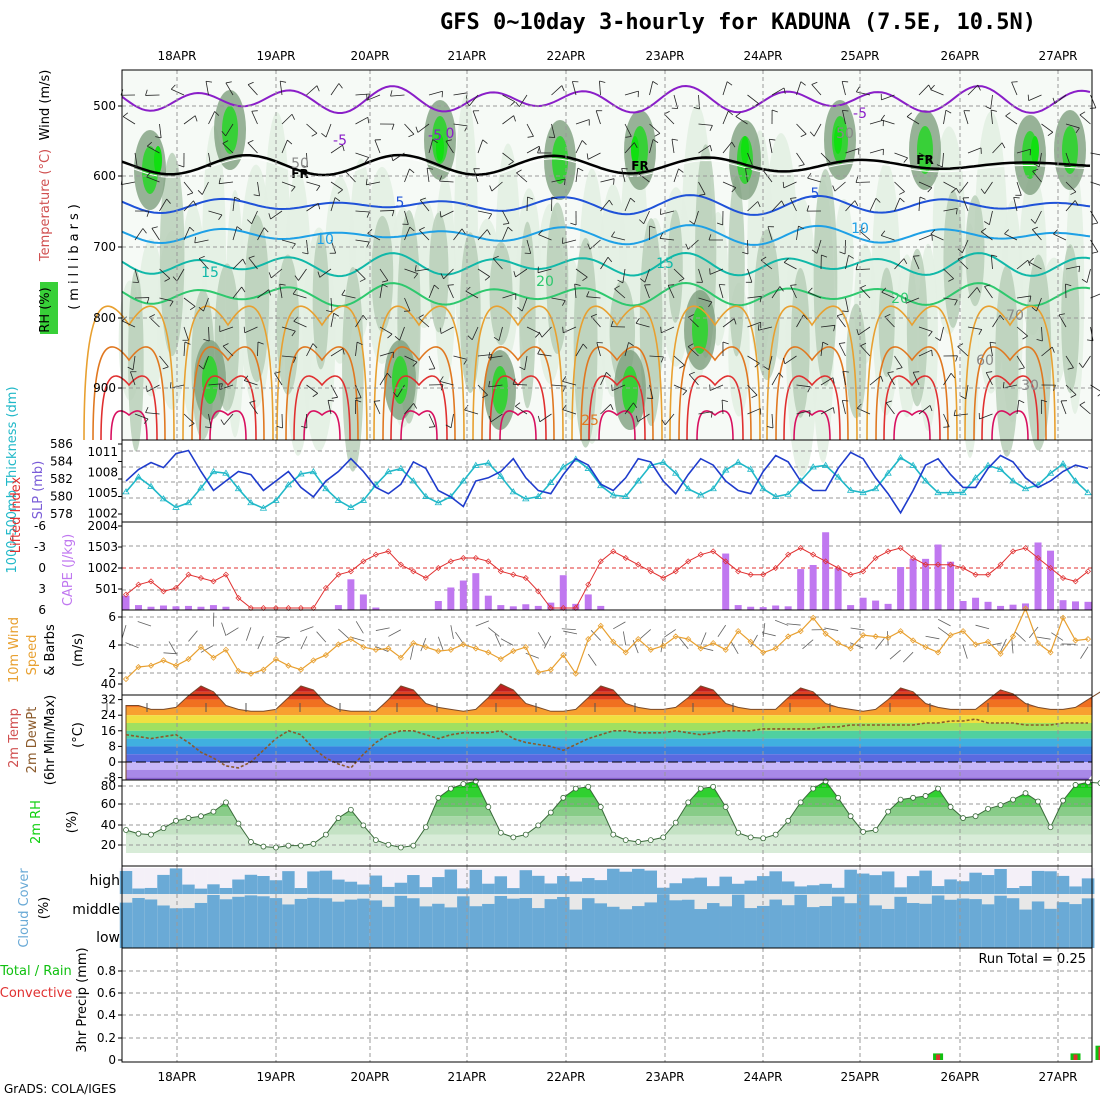 This screenshot has height=1100, width=1100. Describe the element at coordinates (369, 56) in the screenshot. I see `top-date-label: 20APR` at that location.